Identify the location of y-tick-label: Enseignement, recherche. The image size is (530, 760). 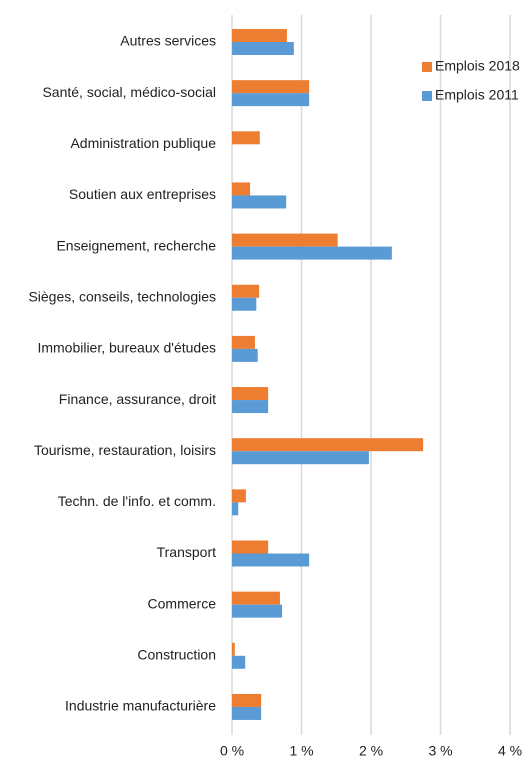
(136, 245).